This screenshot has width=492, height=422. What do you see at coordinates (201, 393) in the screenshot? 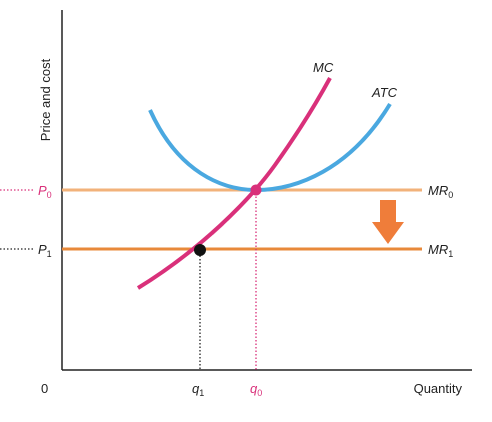
I see `q1-label-sub: 1` at bounding box center [201, 393].